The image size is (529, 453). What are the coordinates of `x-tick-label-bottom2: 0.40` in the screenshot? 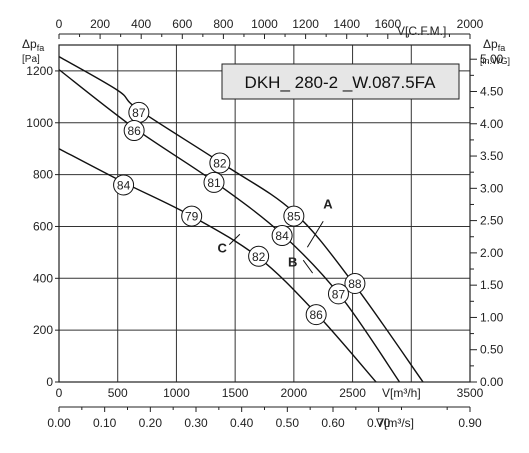 It's located at (242, 423).